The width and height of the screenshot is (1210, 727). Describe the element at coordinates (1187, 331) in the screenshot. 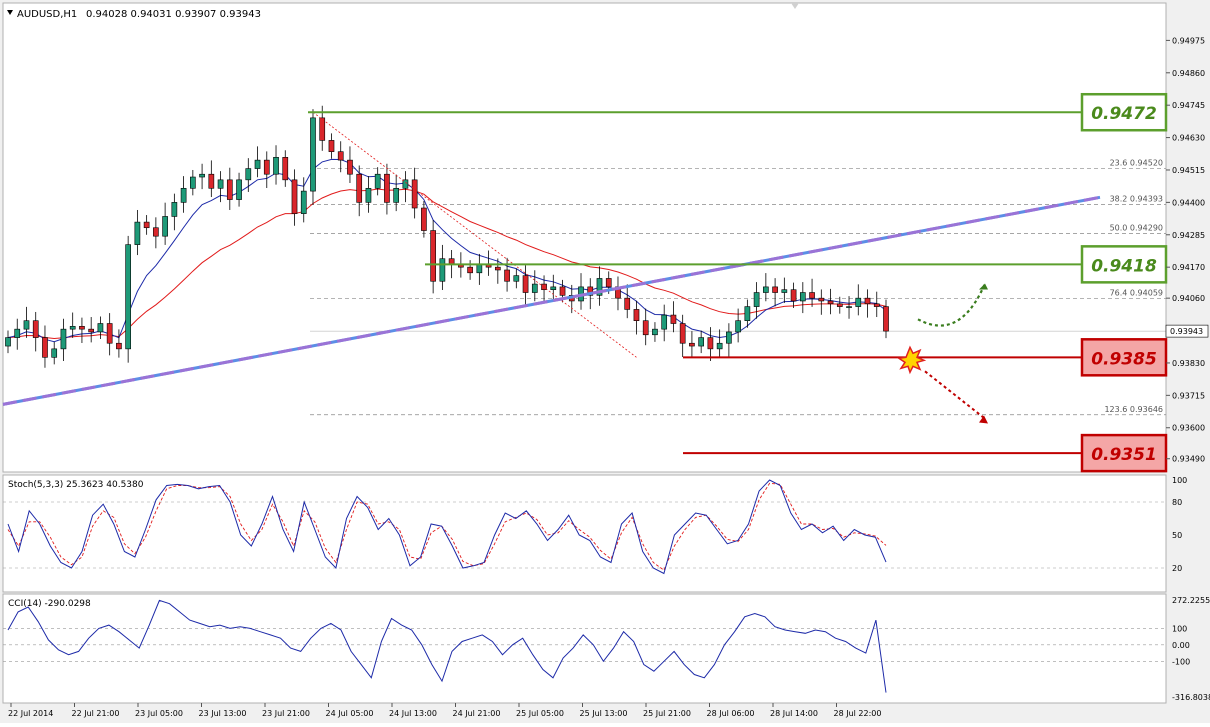

I see `current-price-tag` at that location.